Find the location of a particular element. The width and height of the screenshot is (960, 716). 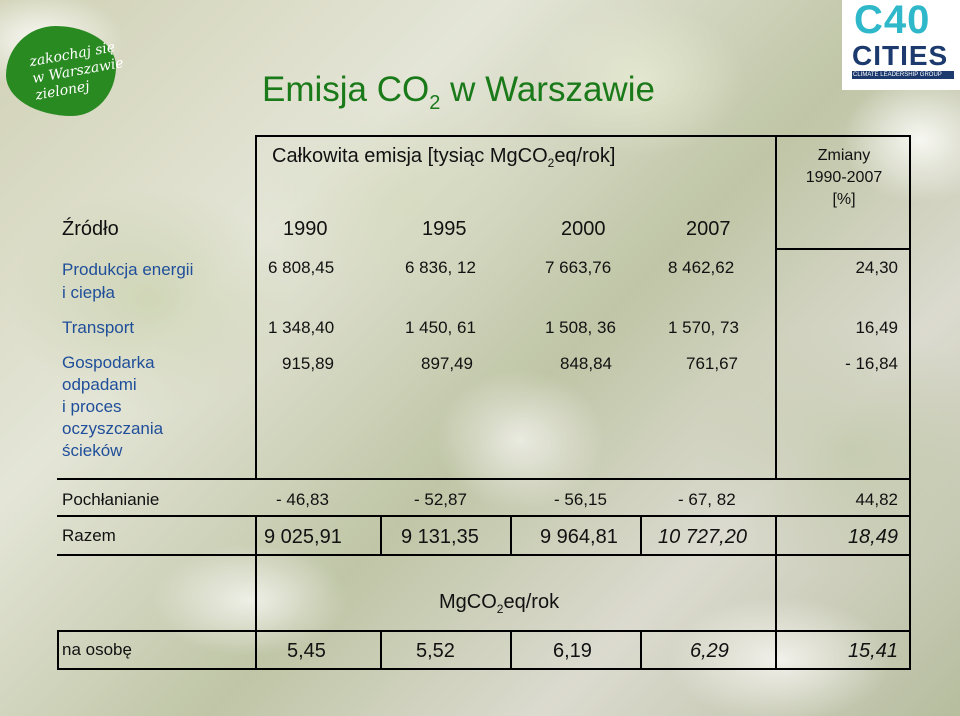

cell-value: 6 808,45 is located at coordinates (301, 267).